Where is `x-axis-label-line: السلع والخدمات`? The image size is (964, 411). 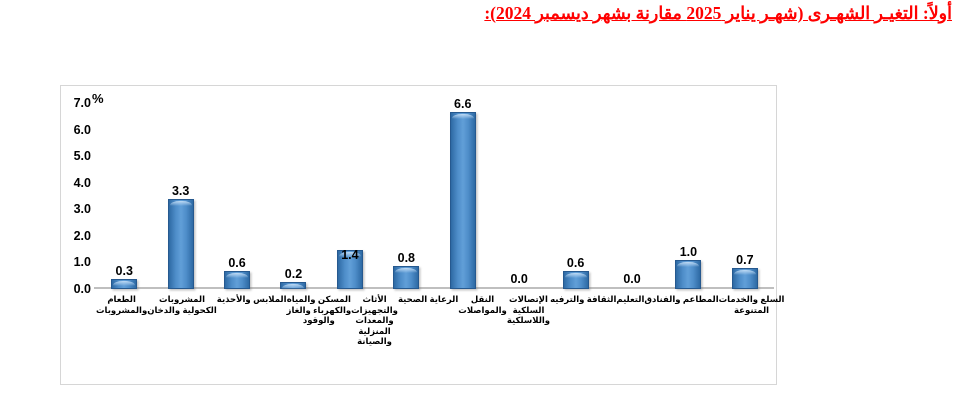
x-axis-label-line: السلع والخدمات is located at coordinates (751, 299).